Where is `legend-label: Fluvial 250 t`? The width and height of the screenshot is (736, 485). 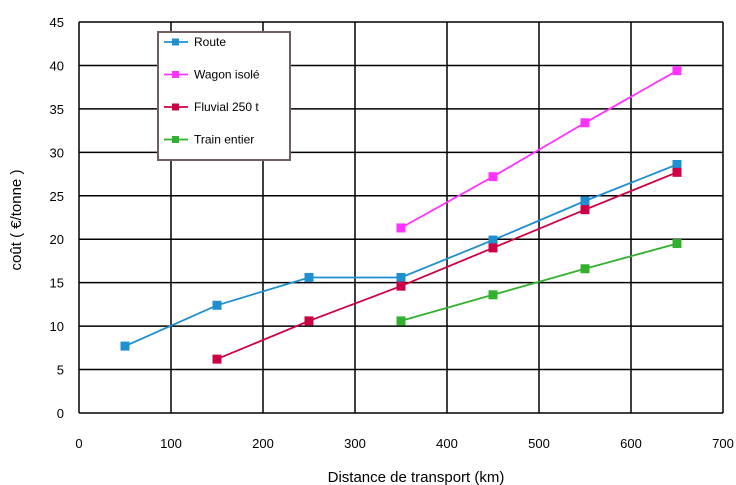
legend-label: Fluvial 250 t is located at coordinates (226, 107).